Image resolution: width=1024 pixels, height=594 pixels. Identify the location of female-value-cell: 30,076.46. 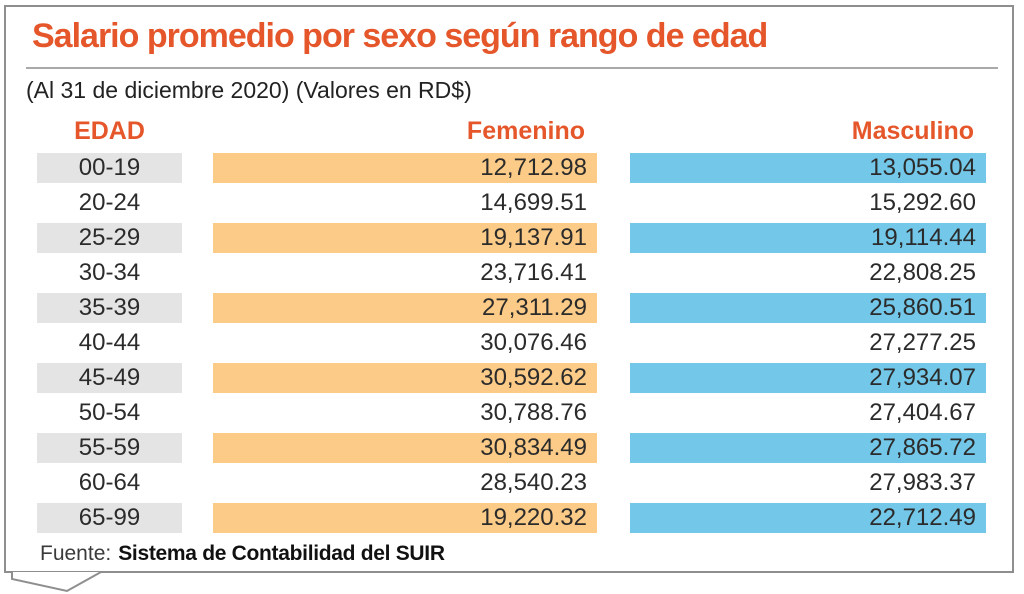
(533, 342).